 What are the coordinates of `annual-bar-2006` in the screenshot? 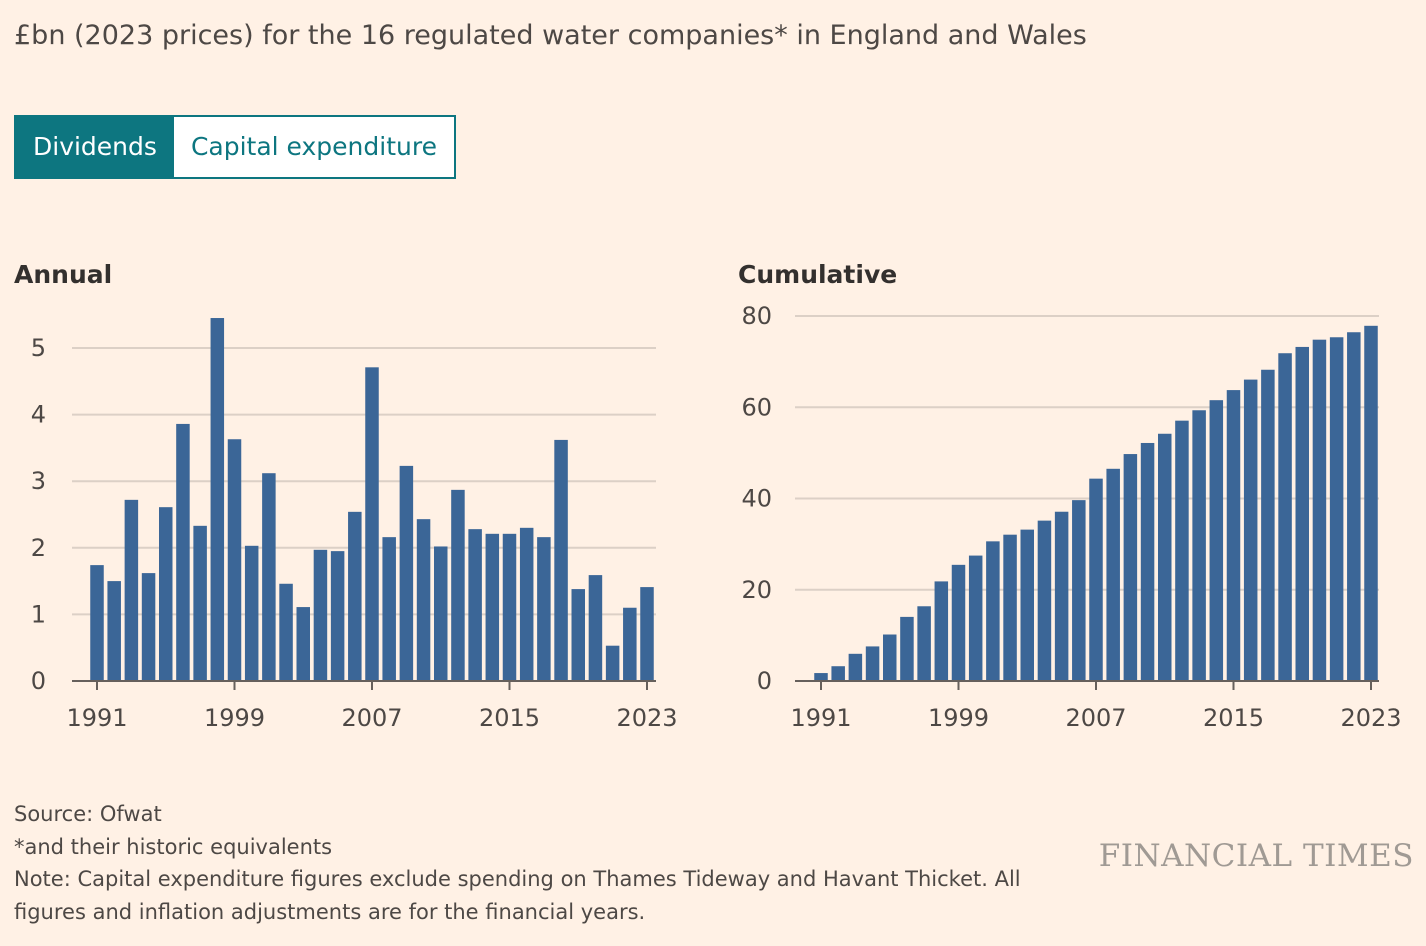 It's located at (355, 596).